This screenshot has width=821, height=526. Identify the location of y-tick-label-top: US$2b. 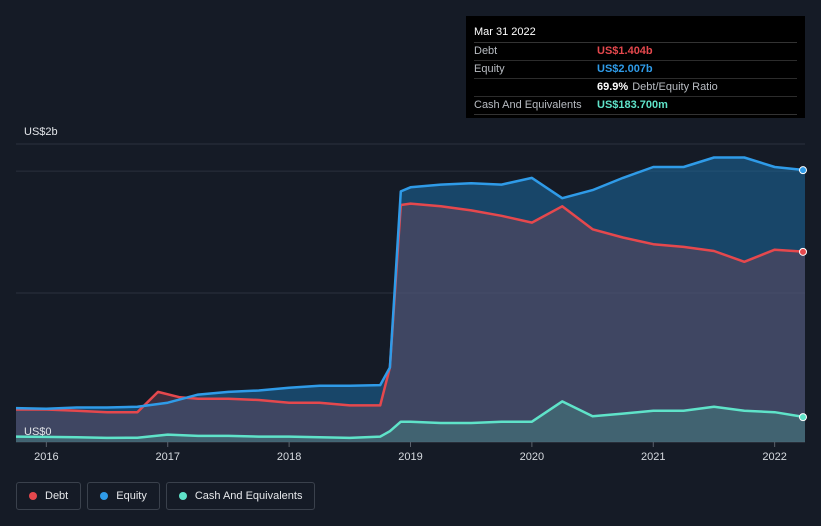
(41, 132).